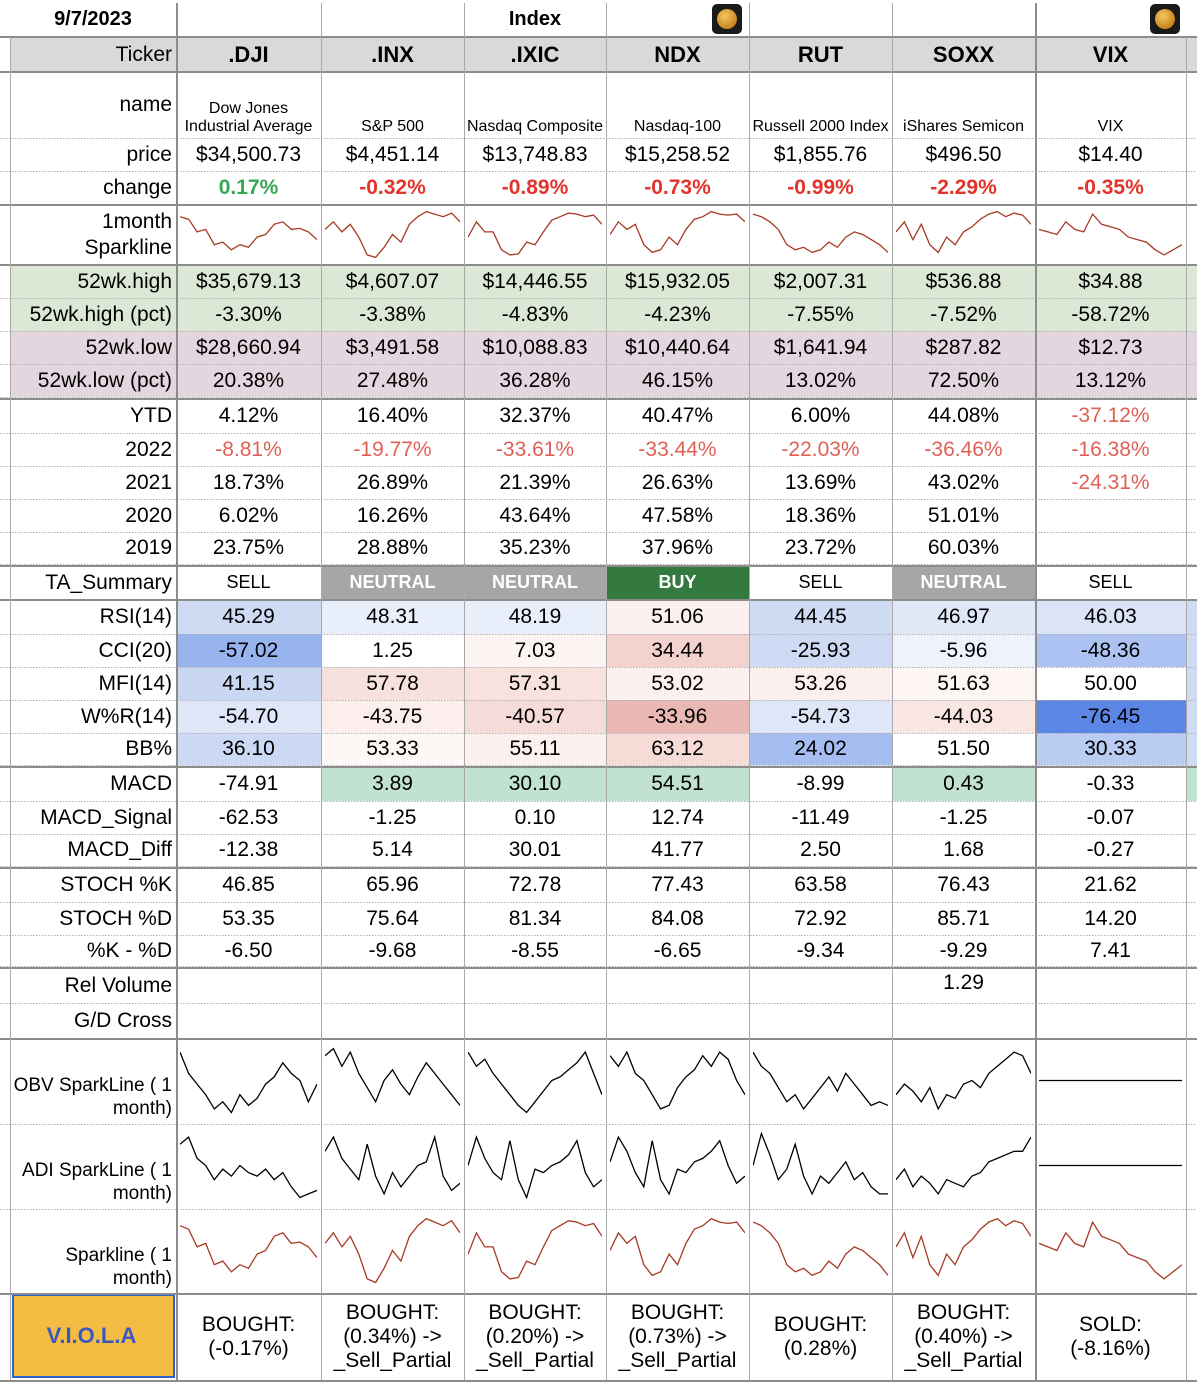  Describe the element at coordinates (677, 281) in the screenshot. I see `high-cell-3: $15,932.05` at that location.